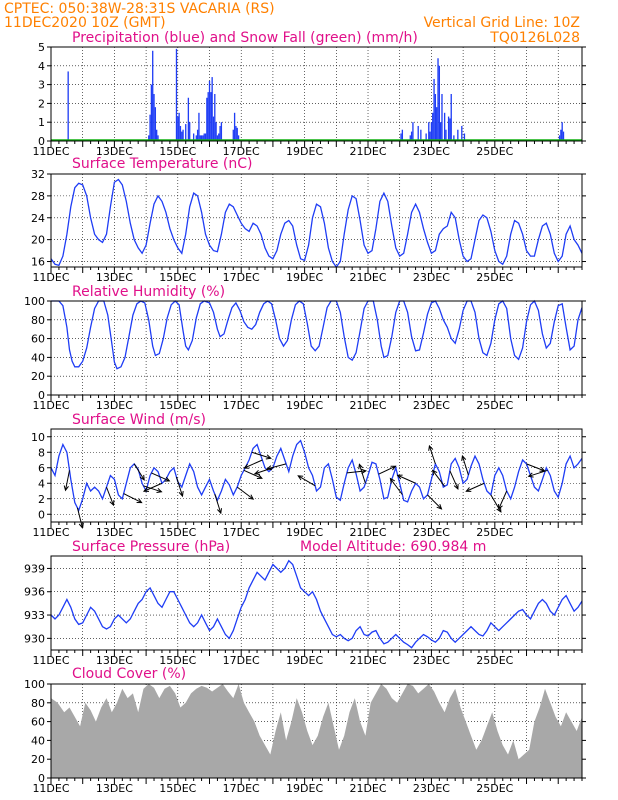 The height and width of the screenshot is (800, 618). Describe the element at coordinates (393, 547) in the screenshot. I see `model-altitude-label: Model Altitude: 690.984 m` at that location.